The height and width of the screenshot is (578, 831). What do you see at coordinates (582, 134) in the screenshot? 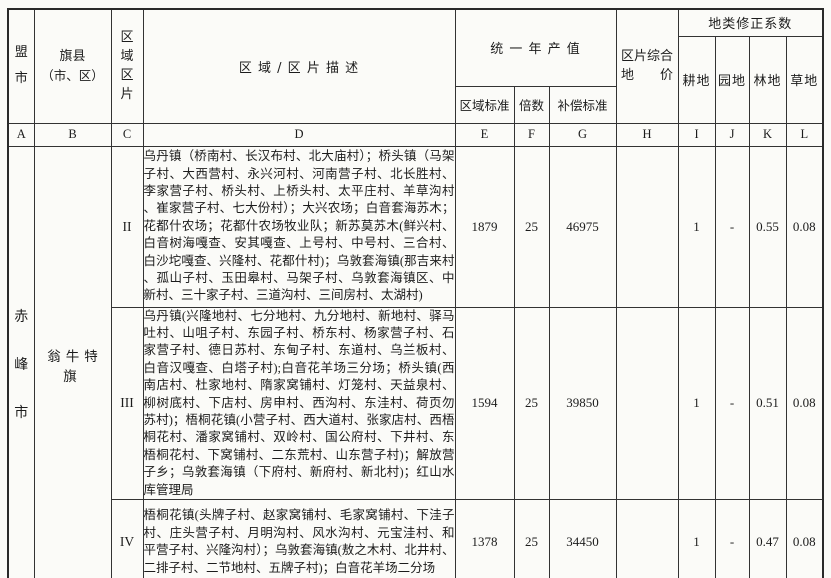
I see `col-letter-g: G` at bounding box center [582, 134].